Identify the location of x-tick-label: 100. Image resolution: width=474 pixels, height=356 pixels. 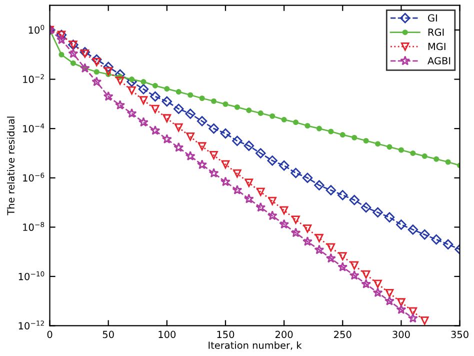
(167, 334).